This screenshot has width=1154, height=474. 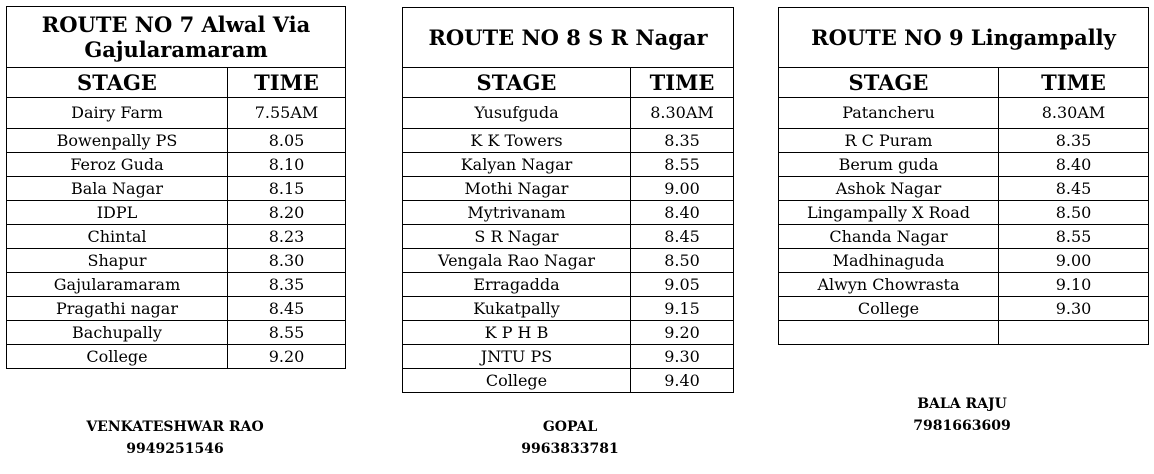 I want to click on time-cell: 7.55AM, so click(x=286, y=113).